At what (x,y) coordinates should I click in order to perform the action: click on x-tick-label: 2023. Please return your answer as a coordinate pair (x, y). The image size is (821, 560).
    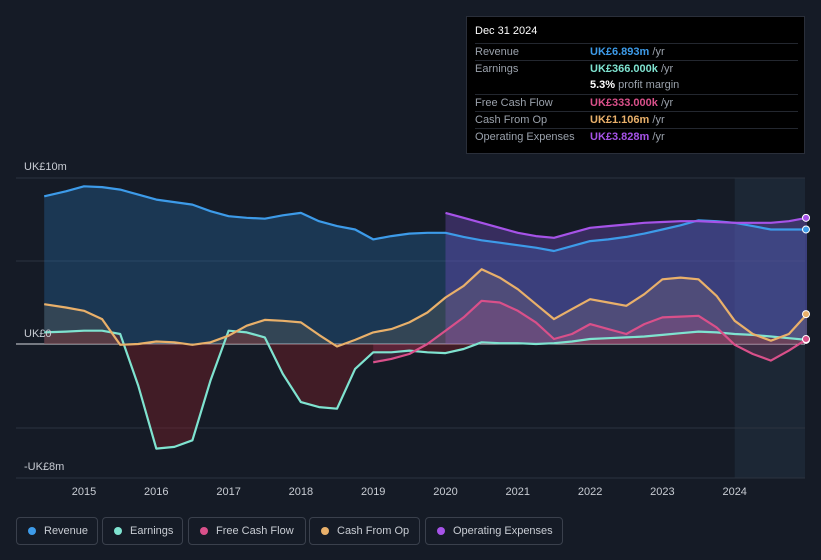
    Looking at the image, I should click on (662, 492).